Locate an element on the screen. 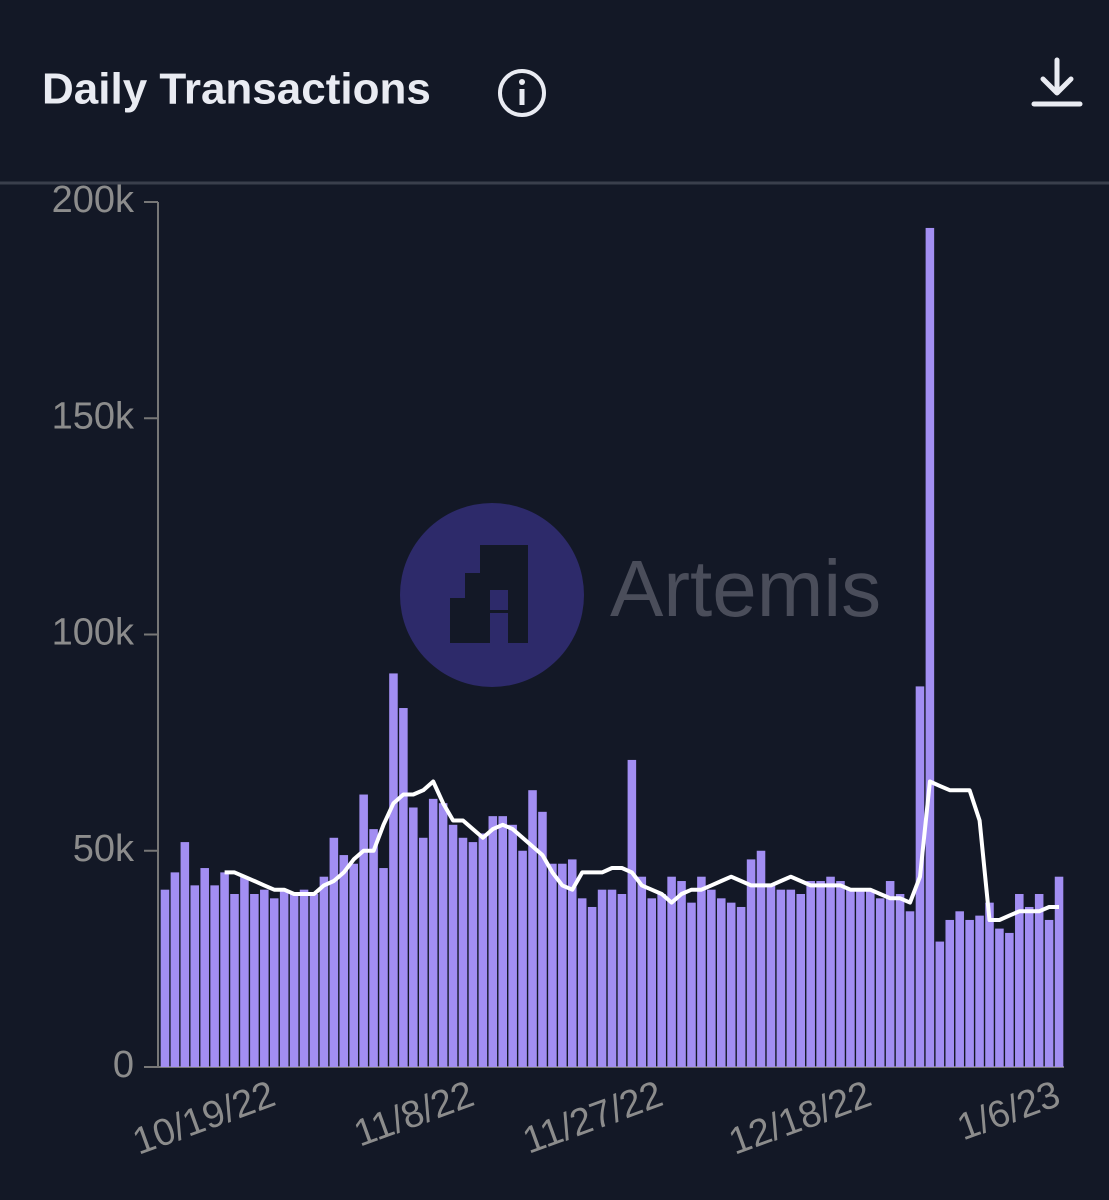  x-tick-label: 12/18/22 is located at coordinates (799, 1118).